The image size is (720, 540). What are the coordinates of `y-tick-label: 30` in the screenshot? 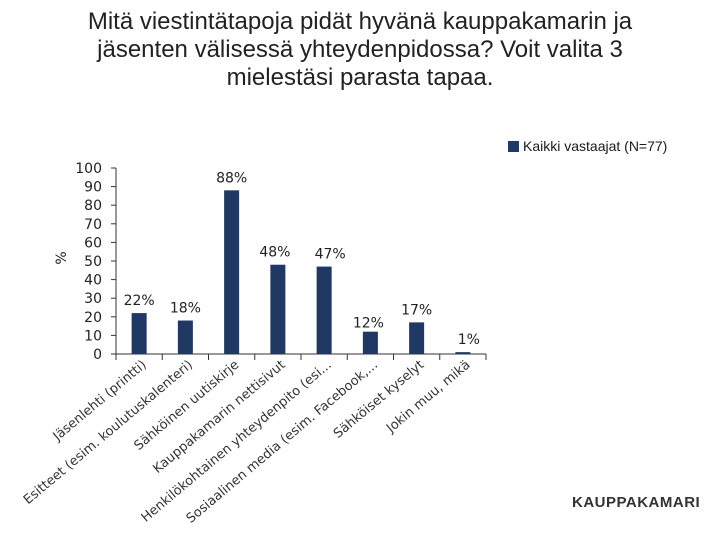 It's located at (93, 299).